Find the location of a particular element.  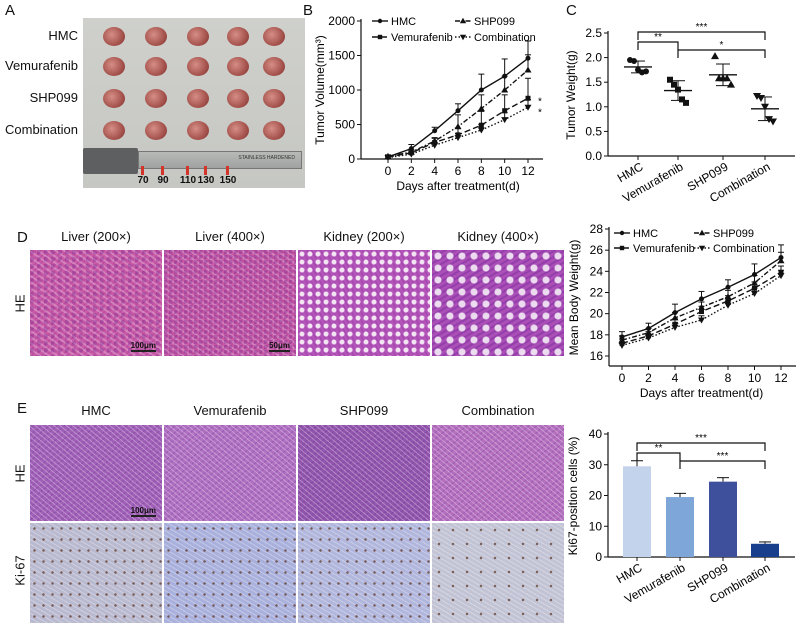

legend-label: SHP099 is located at coordinates (494, 22).